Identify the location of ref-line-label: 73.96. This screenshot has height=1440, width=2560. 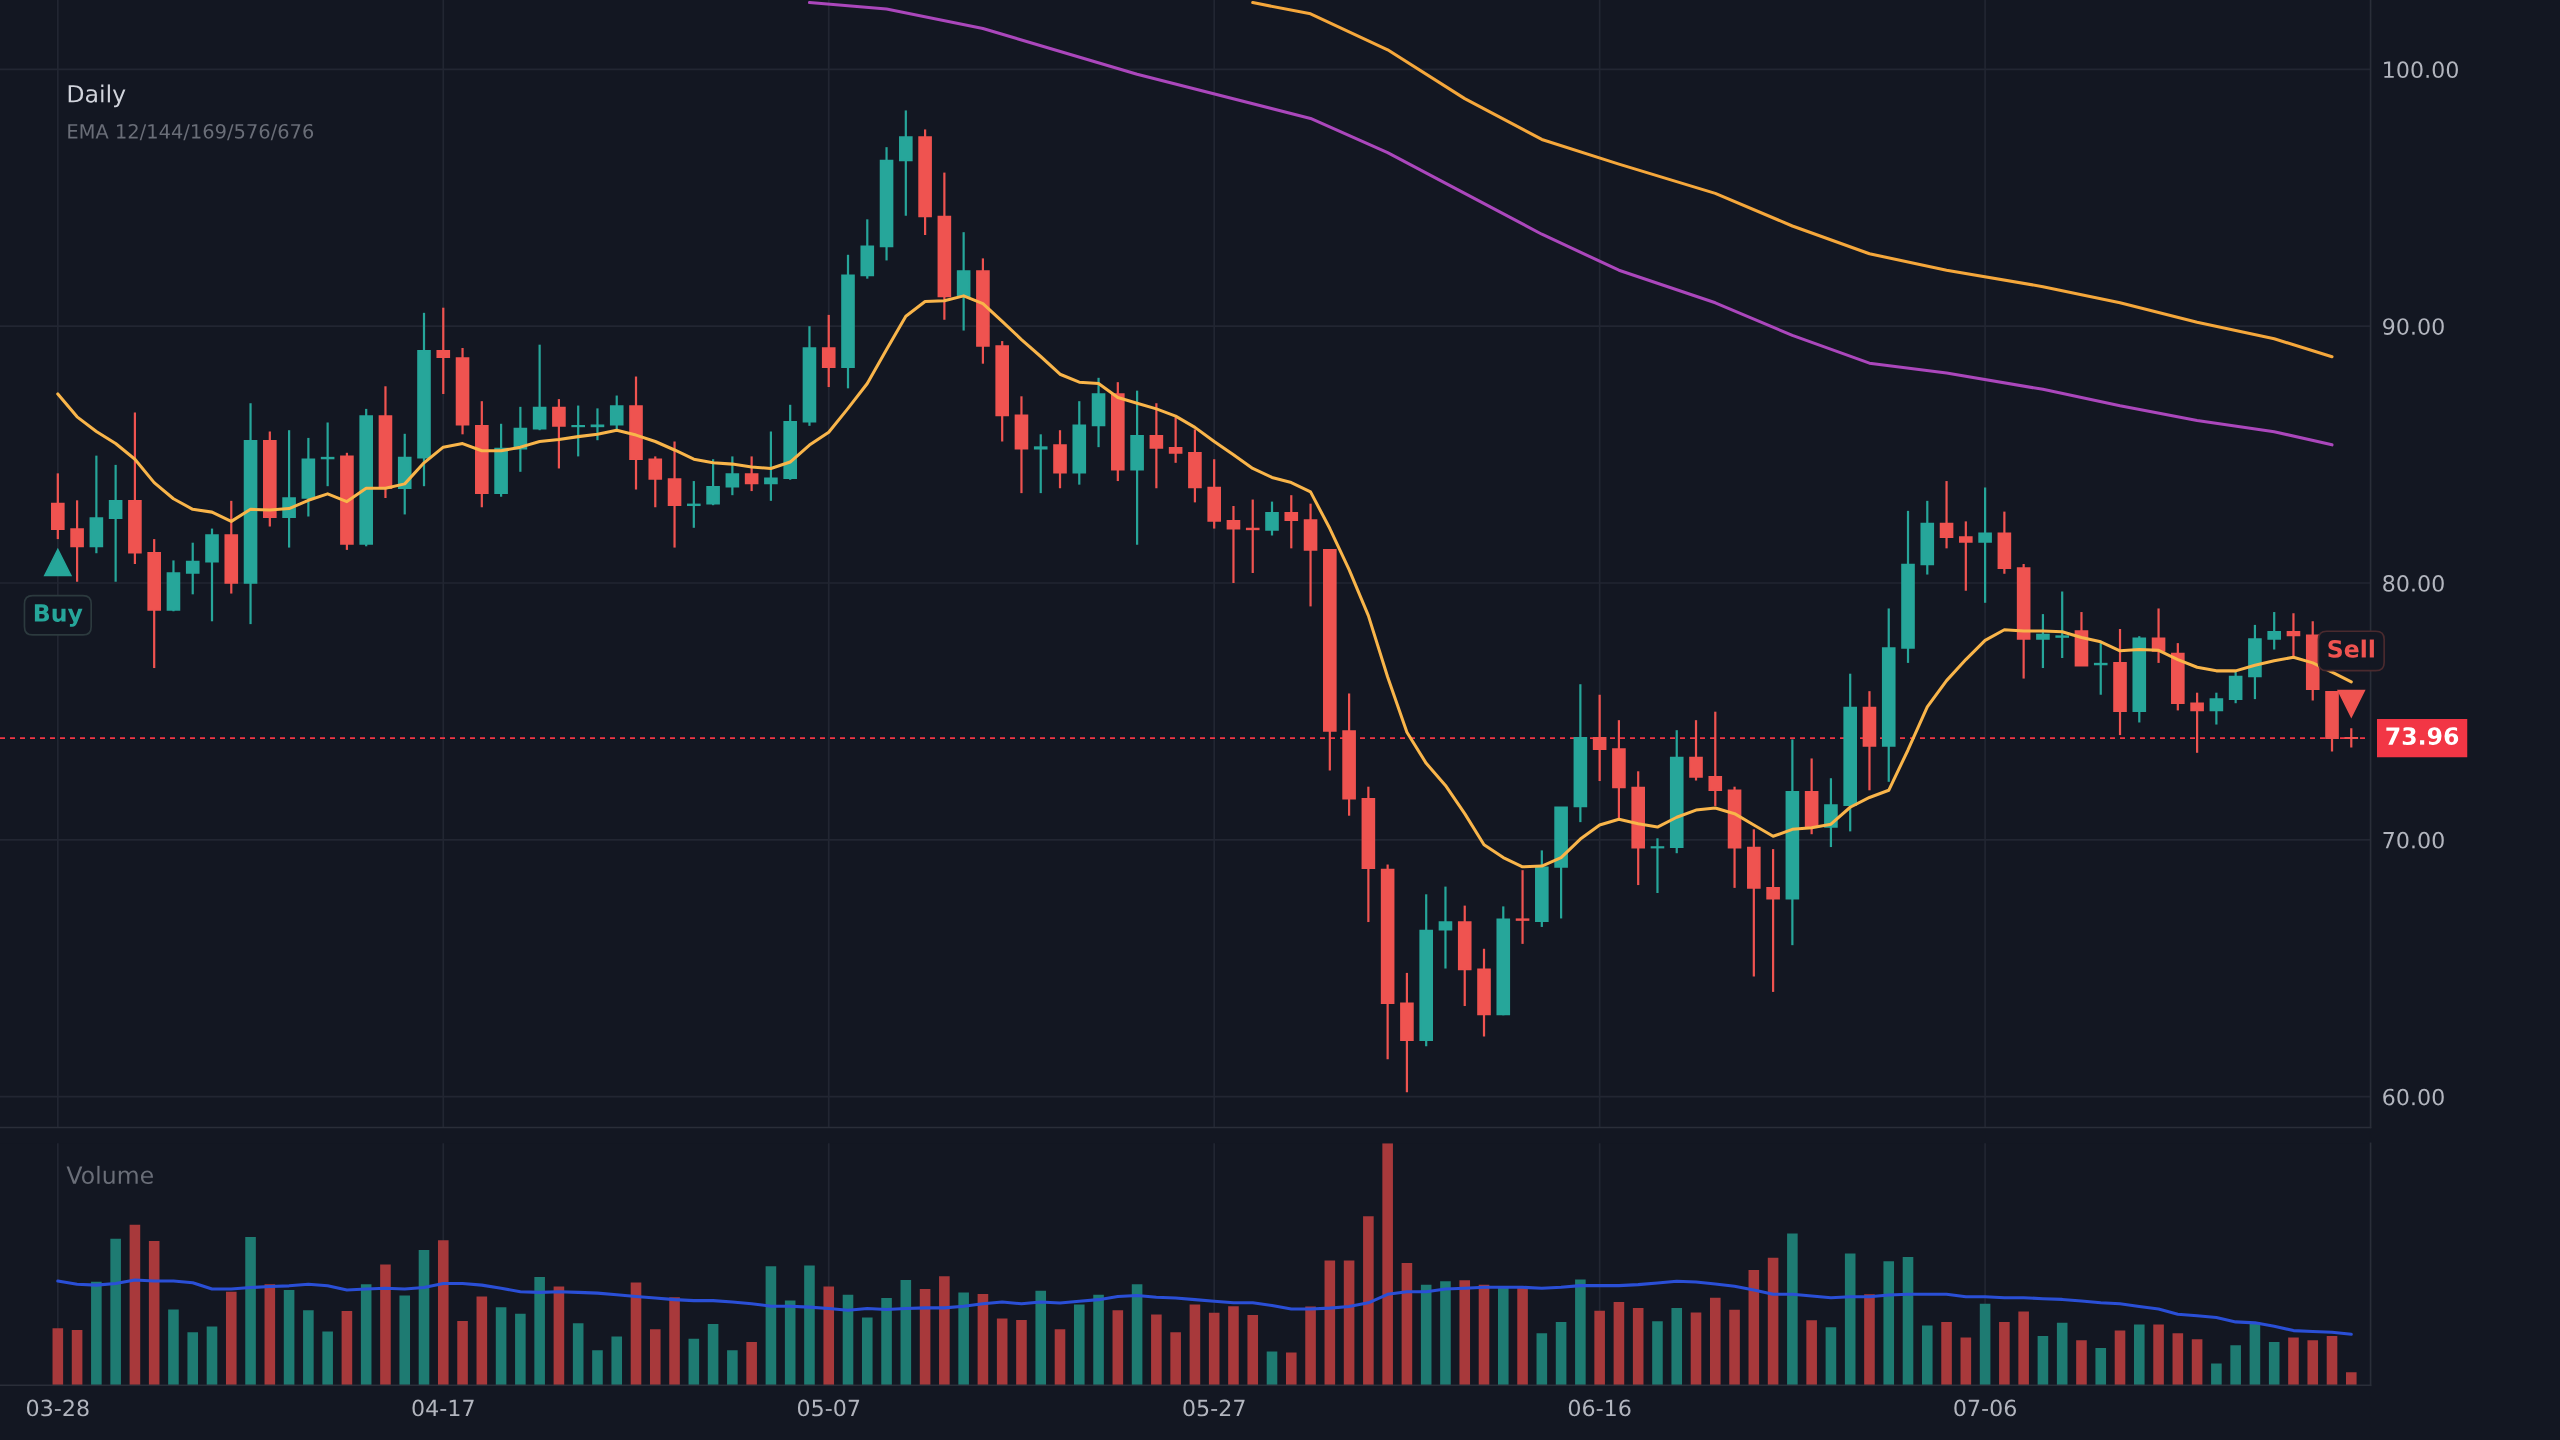
(2422, 736).